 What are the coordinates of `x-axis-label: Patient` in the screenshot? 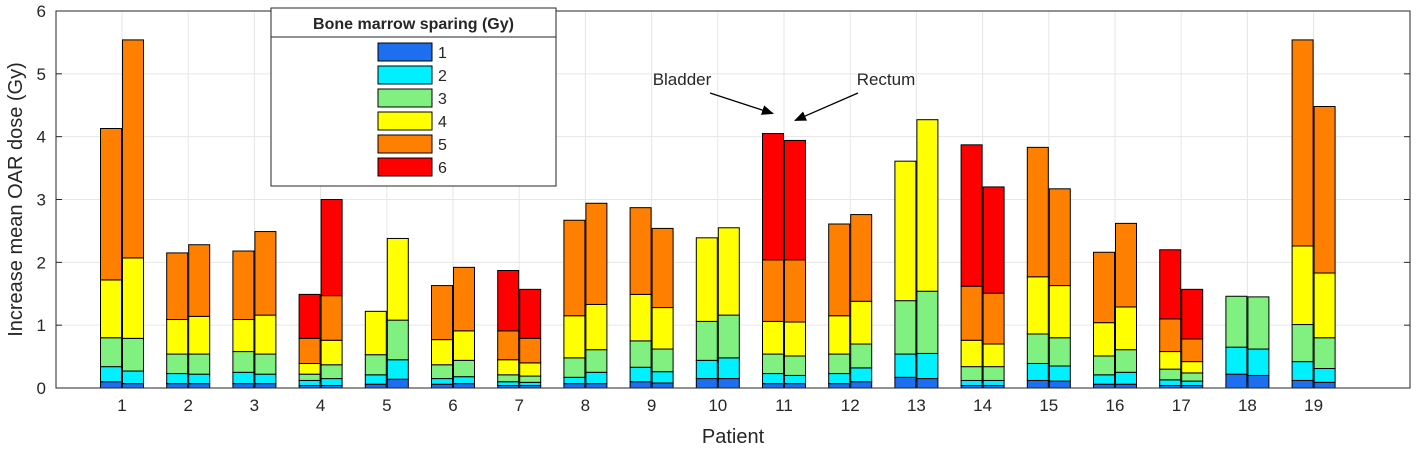 It's located at (733, 437).